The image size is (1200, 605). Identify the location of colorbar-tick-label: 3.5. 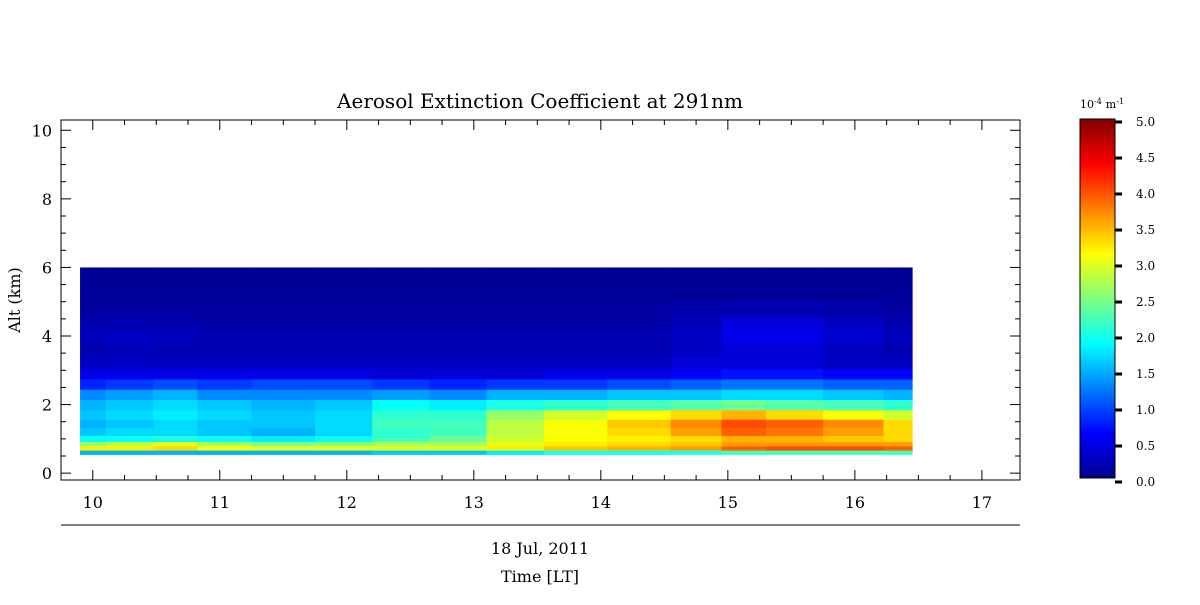
(1145, 230).